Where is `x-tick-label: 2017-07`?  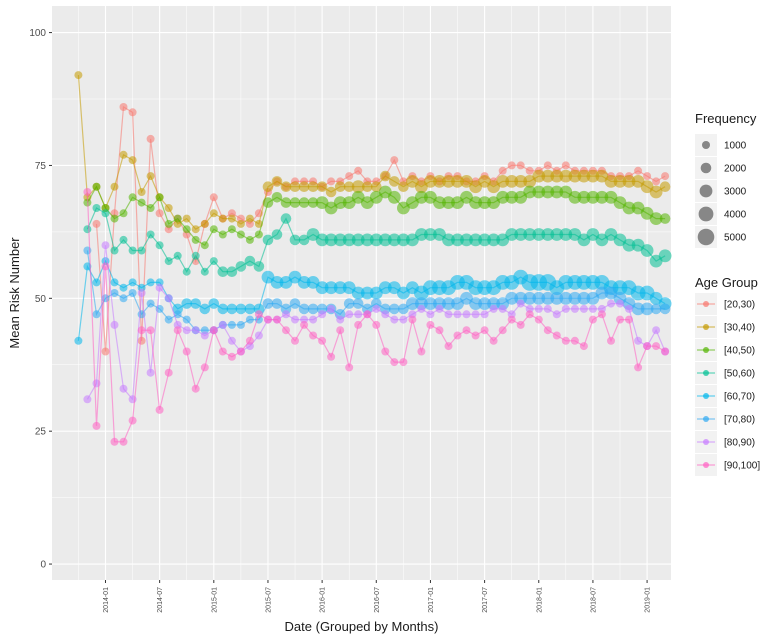 x-tick-label: 2017-07 is located at coordinates (485, 600).